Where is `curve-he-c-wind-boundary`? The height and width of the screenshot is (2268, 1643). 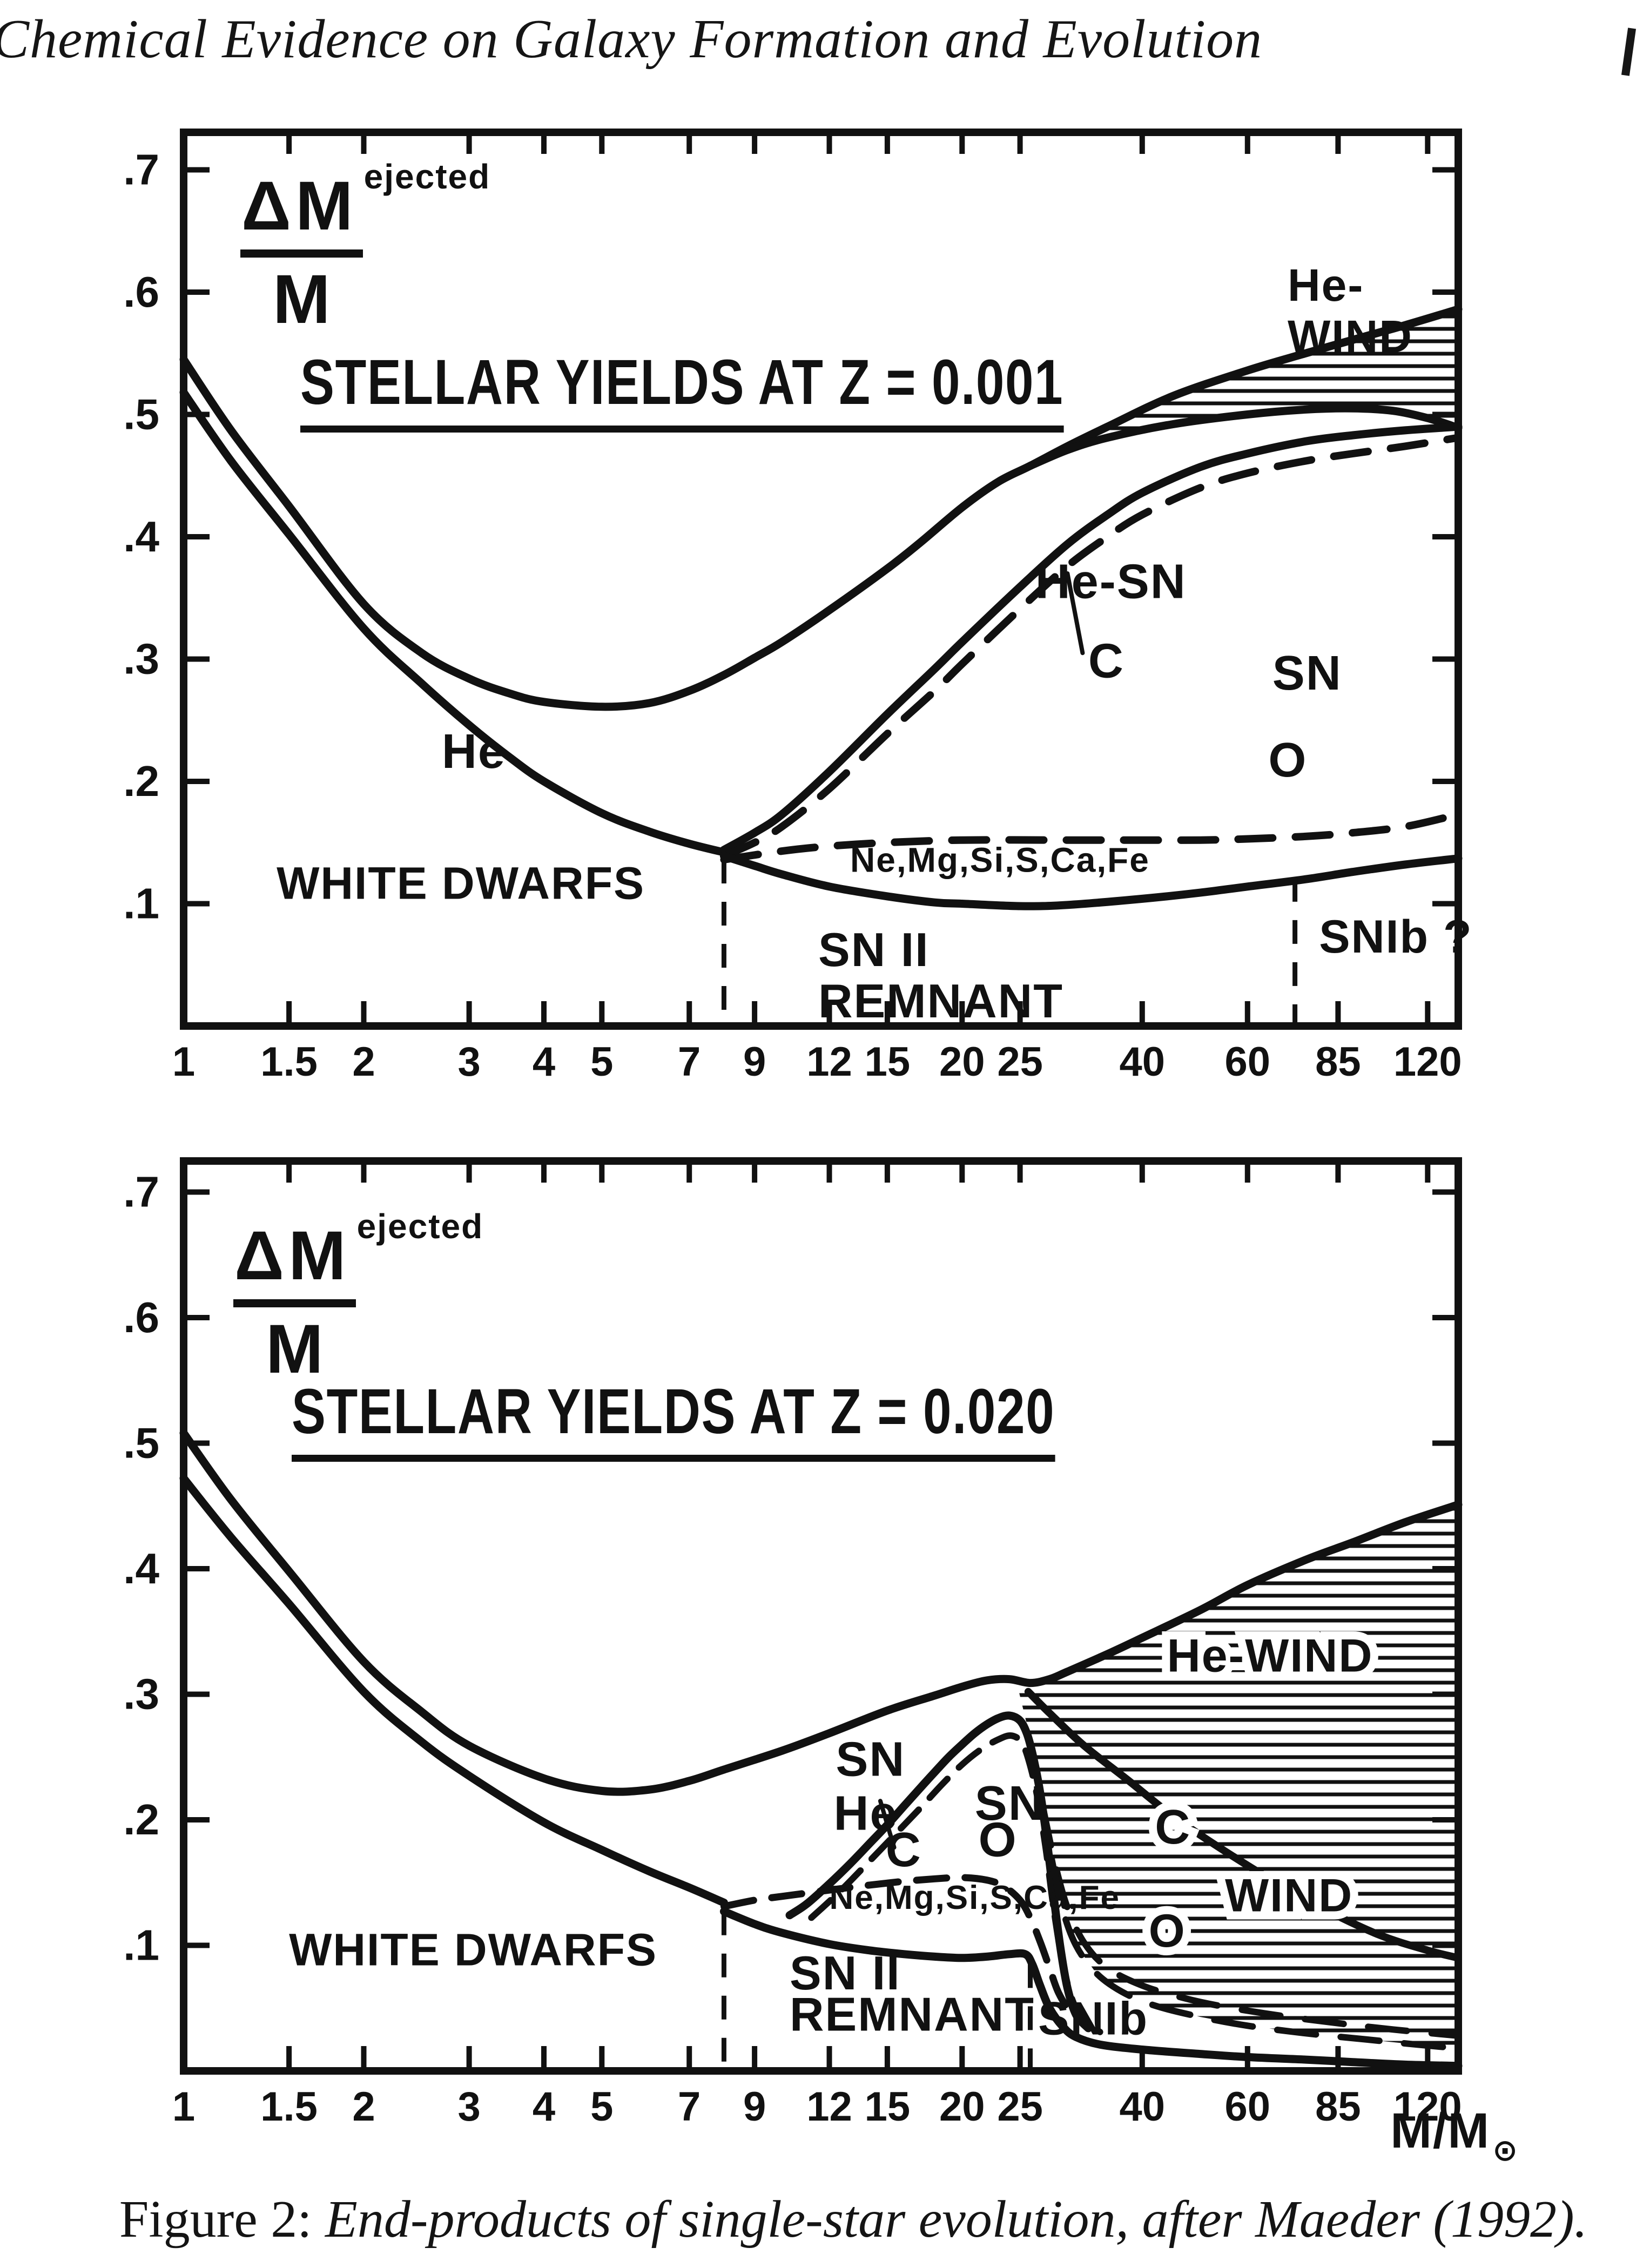
curve-he-c-wind-boundary is located at coordinates (1243, 1825).